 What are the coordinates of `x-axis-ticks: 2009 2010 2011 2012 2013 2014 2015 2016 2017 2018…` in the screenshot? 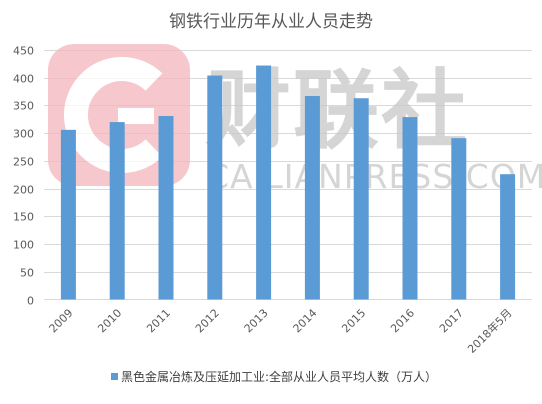 It's located at (281, 331).